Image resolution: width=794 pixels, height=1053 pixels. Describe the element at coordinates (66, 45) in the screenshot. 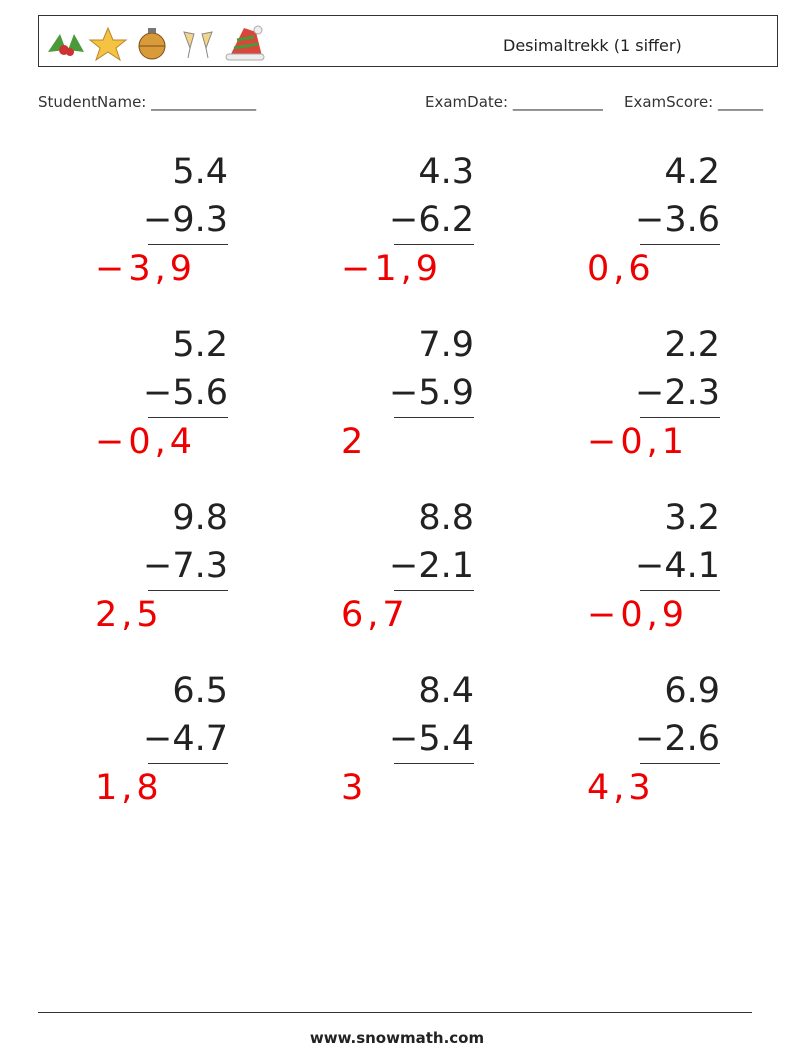

I see `holly-icon` at that location.